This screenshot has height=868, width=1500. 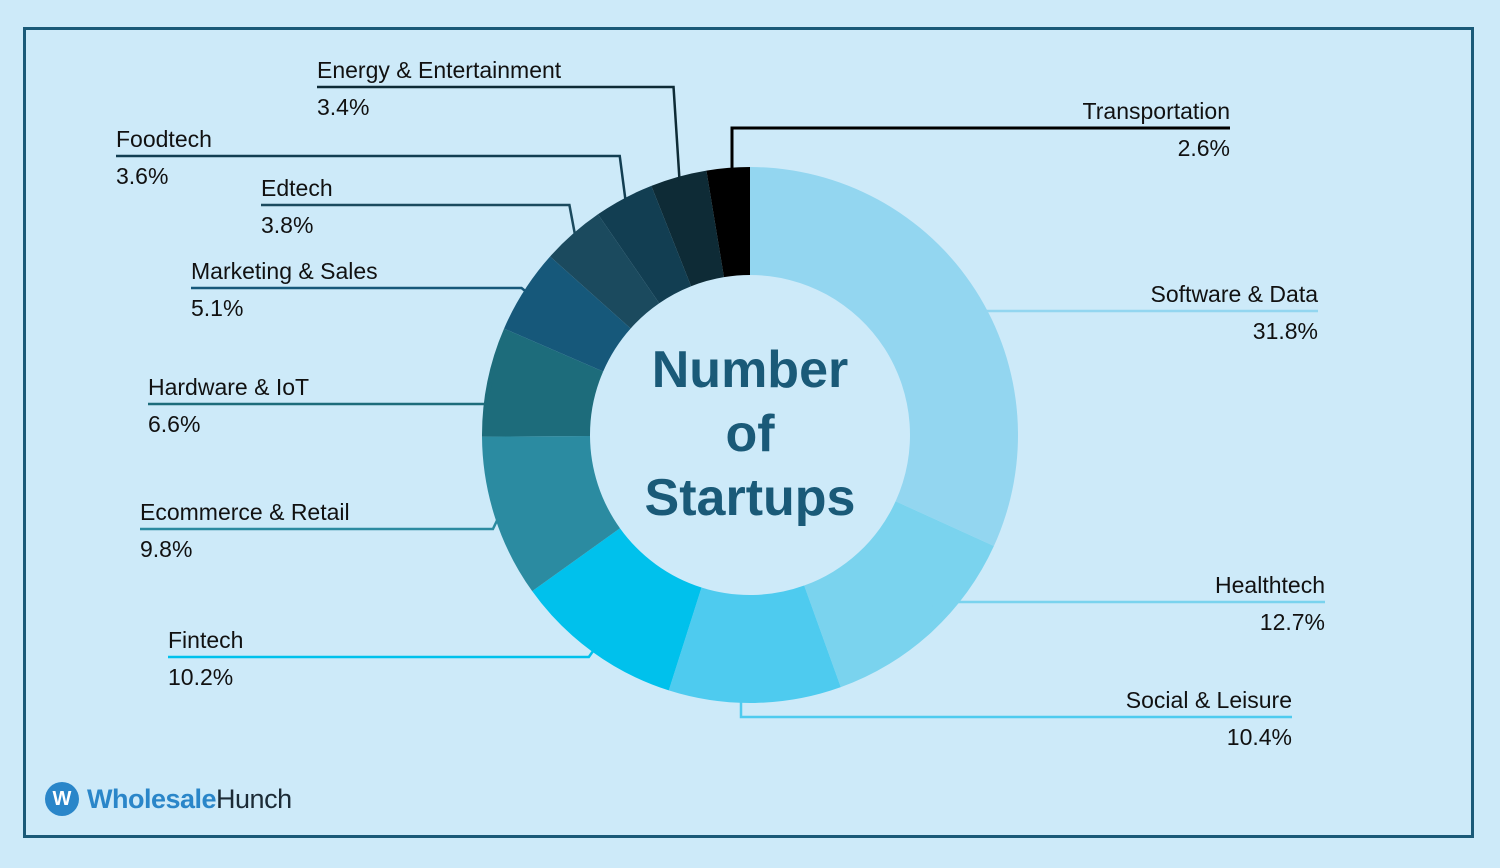 I want to click on label-name-energy-and-entertainment: Energy & Entertainment, so click(x=439, y=70).